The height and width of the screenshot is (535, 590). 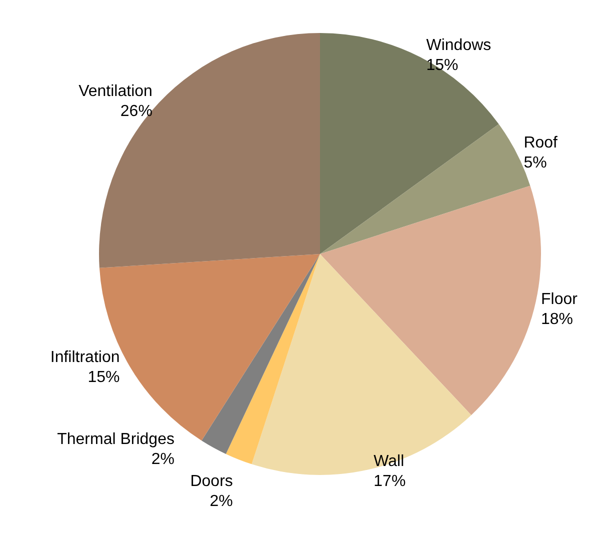 I want to click on slice-label: Roof, so click(x=541, y=143).